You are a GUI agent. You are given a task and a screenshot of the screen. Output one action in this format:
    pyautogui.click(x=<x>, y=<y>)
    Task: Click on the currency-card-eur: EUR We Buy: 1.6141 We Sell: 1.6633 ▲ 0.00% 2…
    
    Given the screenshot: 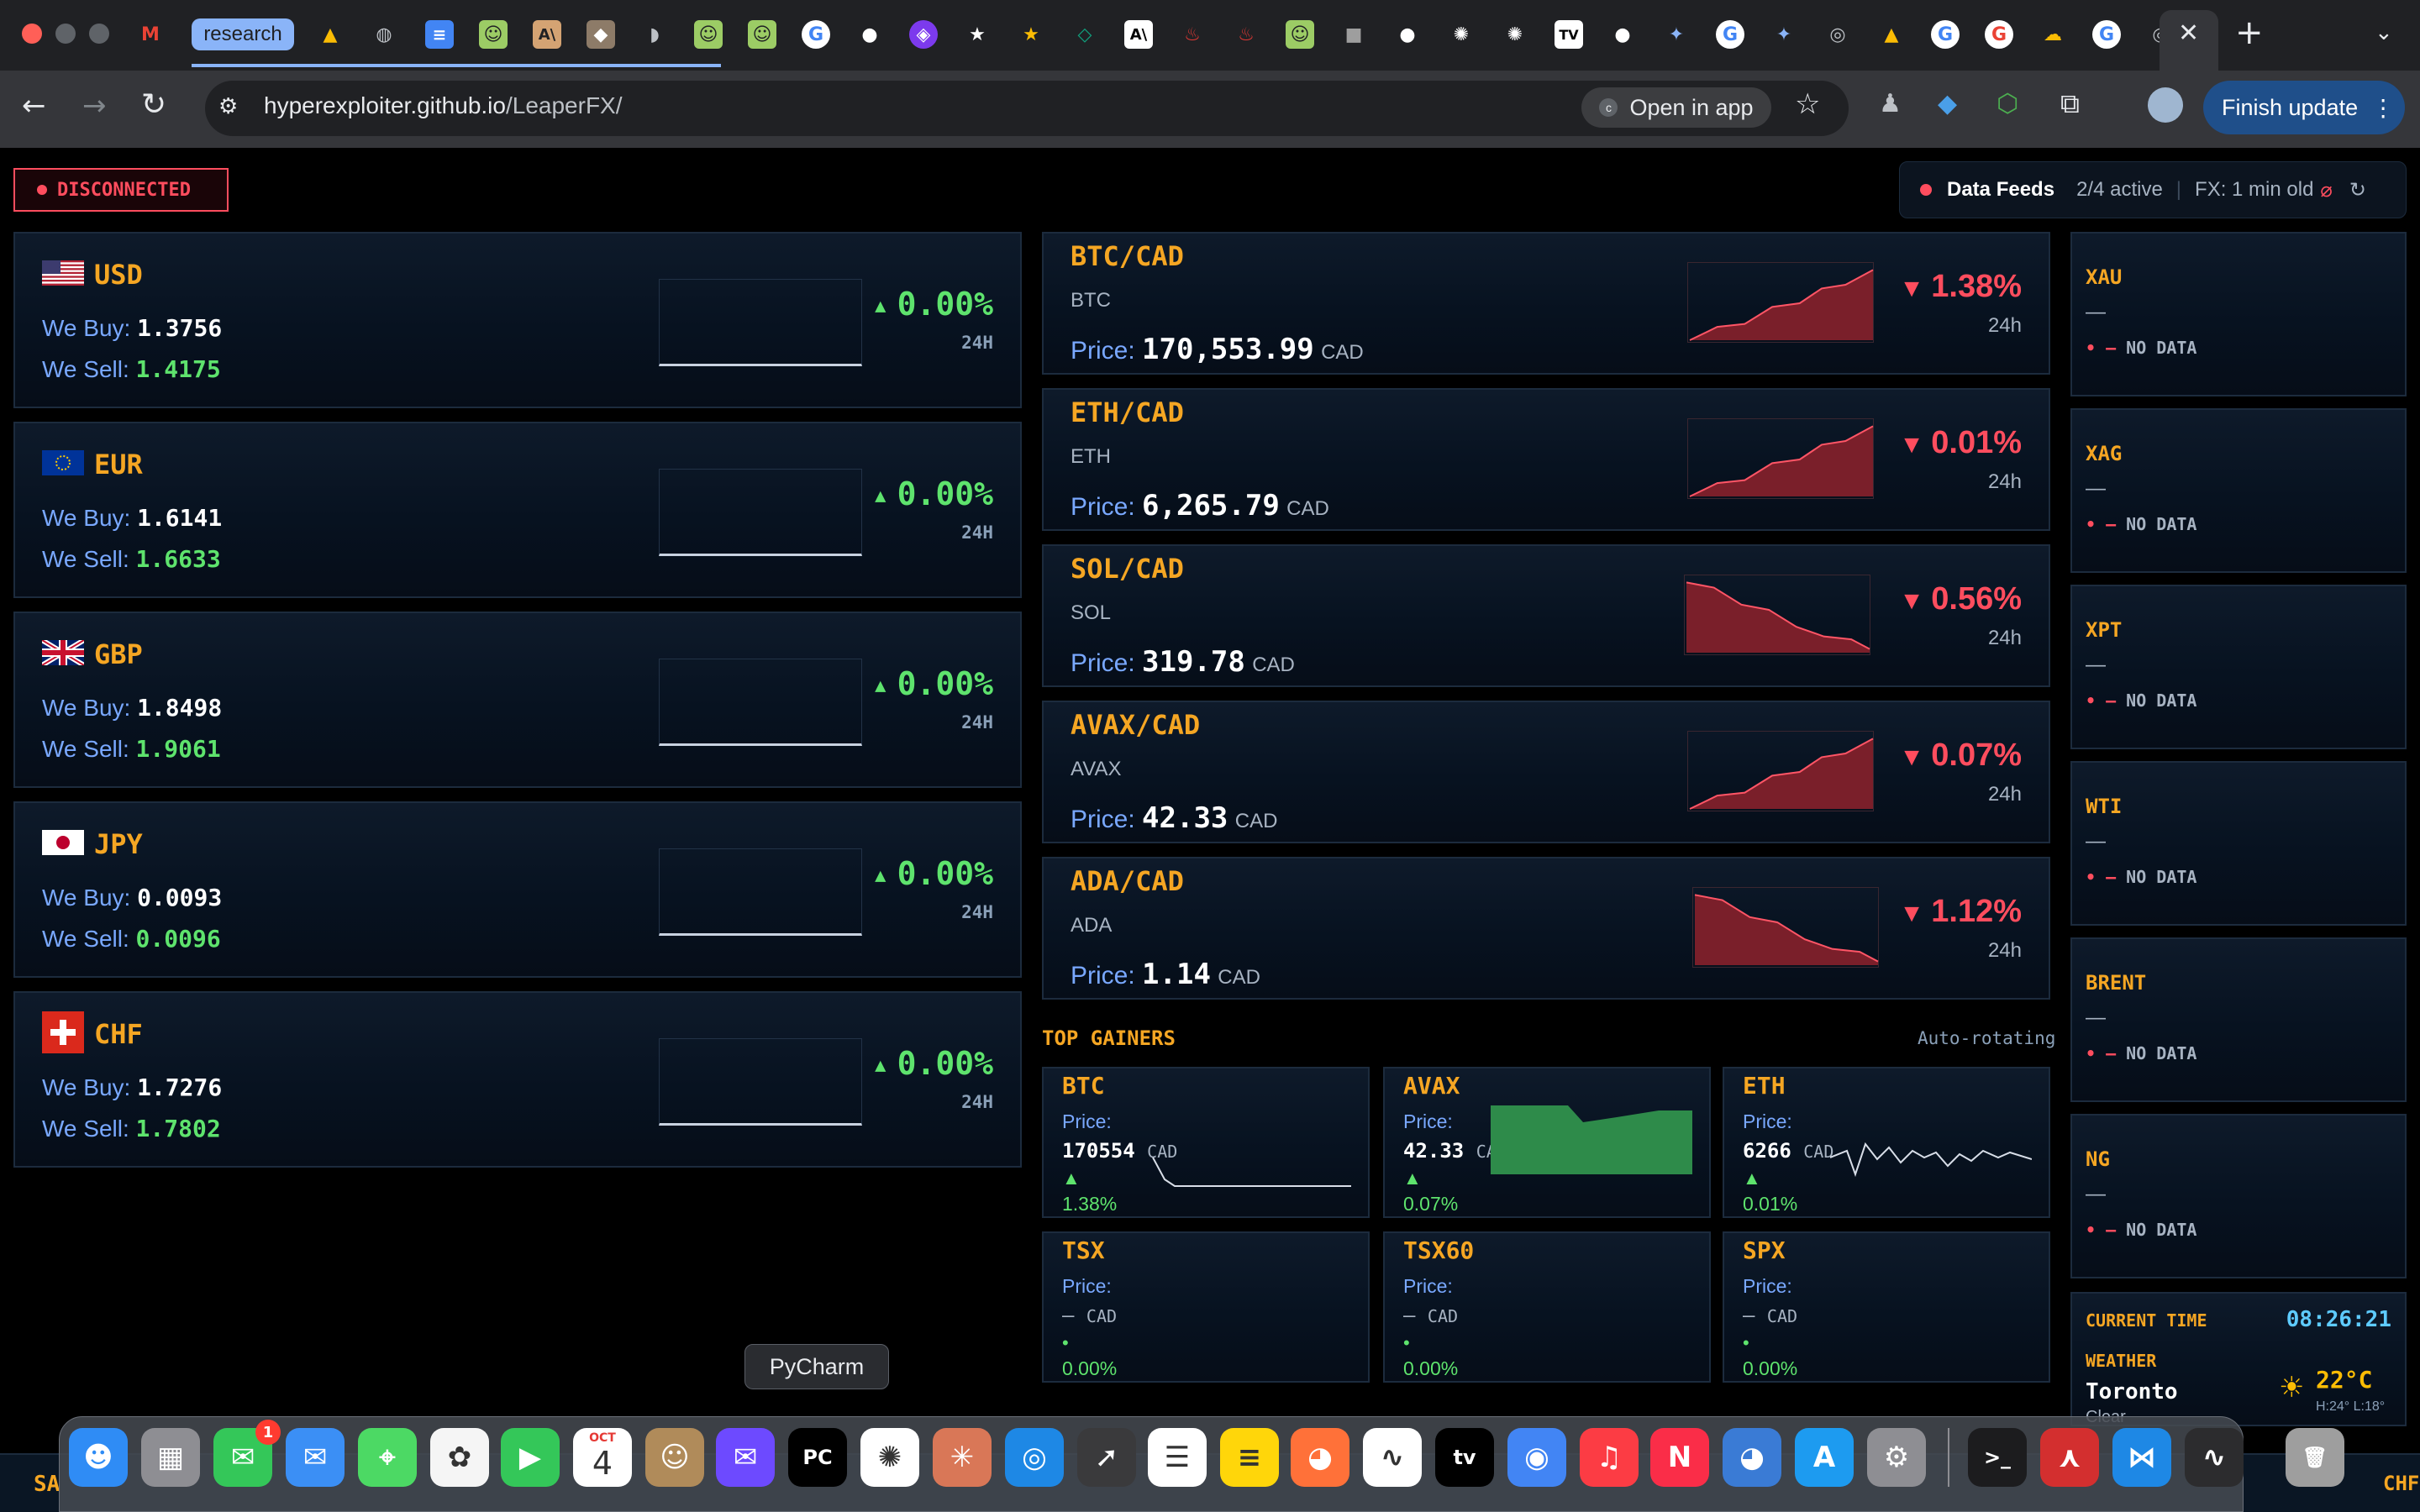 What is the action you would take?
    pyautogui.click(x=517, y=510)
    